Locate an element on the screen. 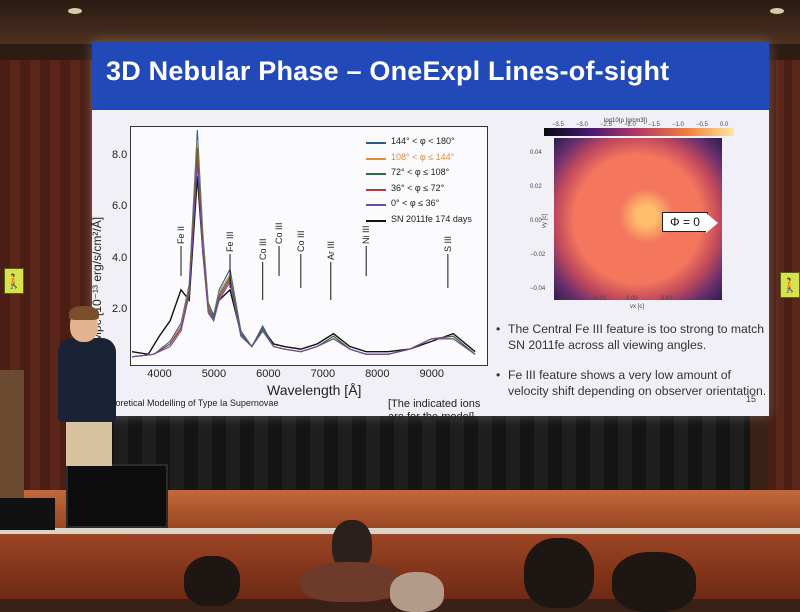 The image size is (800, 612). colorbar-tick: −1.5 is located at coordinates (654, 125).